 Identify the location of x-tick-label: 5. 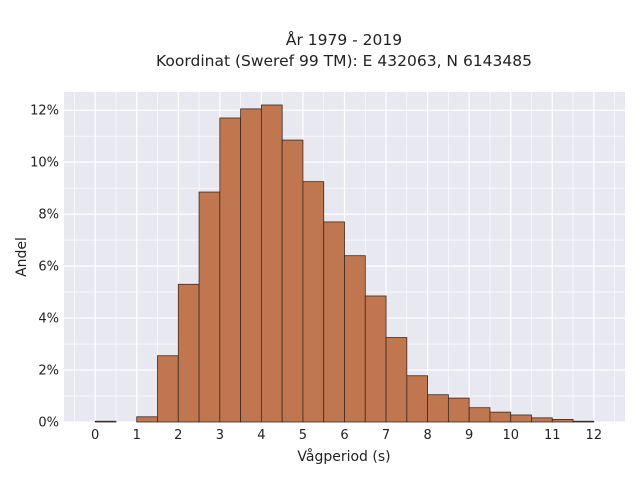
(303, 435).